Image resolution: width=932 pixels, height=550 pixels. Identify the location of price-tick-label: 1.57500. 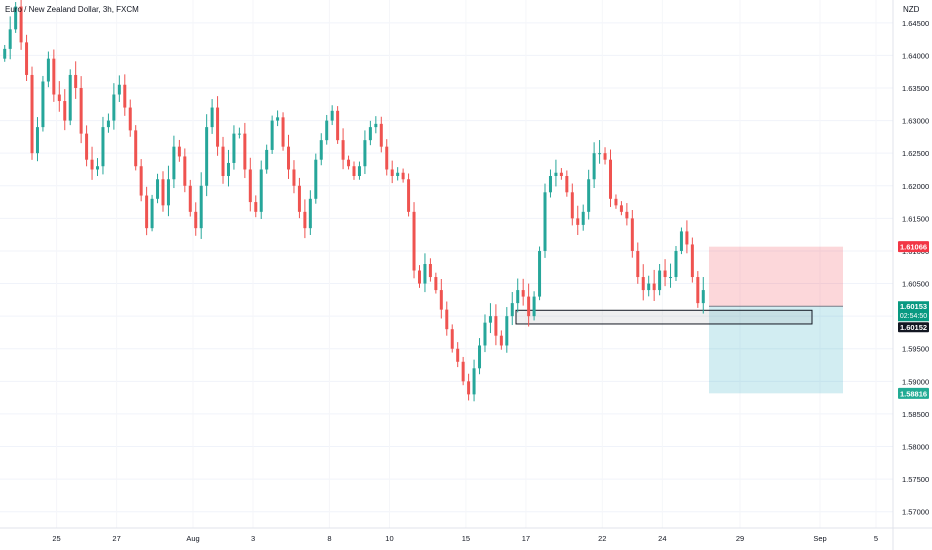
(915, 479).